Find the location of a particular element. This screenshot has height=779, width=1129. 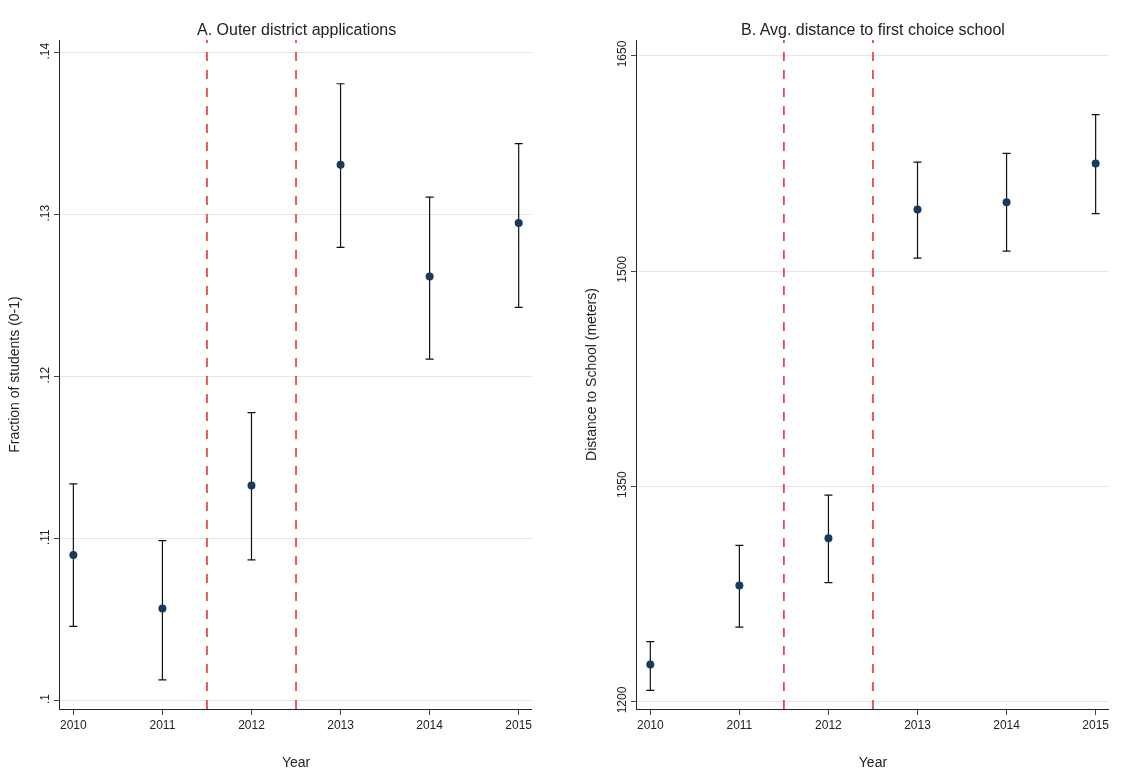

y-tick-label: 1650 is located at coordinates (622, 54).